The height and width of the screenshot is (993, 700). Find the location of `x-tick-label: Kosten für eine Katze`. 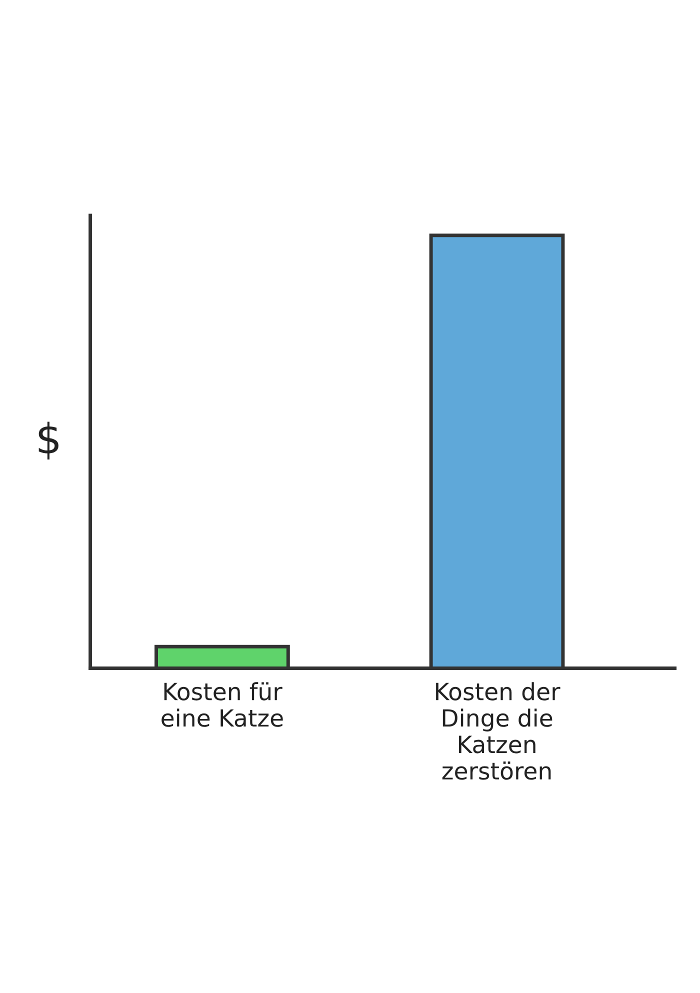

x-tick-label: Kosten für eine Katze is located at coordinates (222, 704).